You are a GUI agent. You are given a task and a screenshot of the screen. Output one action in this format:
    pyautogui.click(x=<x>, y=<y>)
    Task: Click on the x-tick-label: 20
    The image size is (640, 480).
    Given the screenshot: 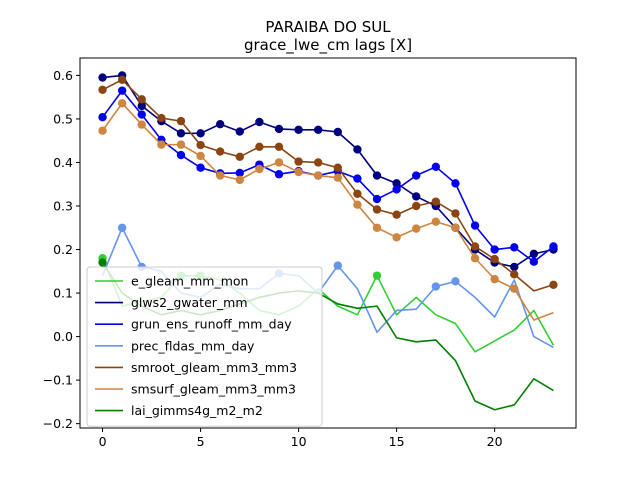 What is the action you would take?
    pyautogui.click(x=495, y=441)
    